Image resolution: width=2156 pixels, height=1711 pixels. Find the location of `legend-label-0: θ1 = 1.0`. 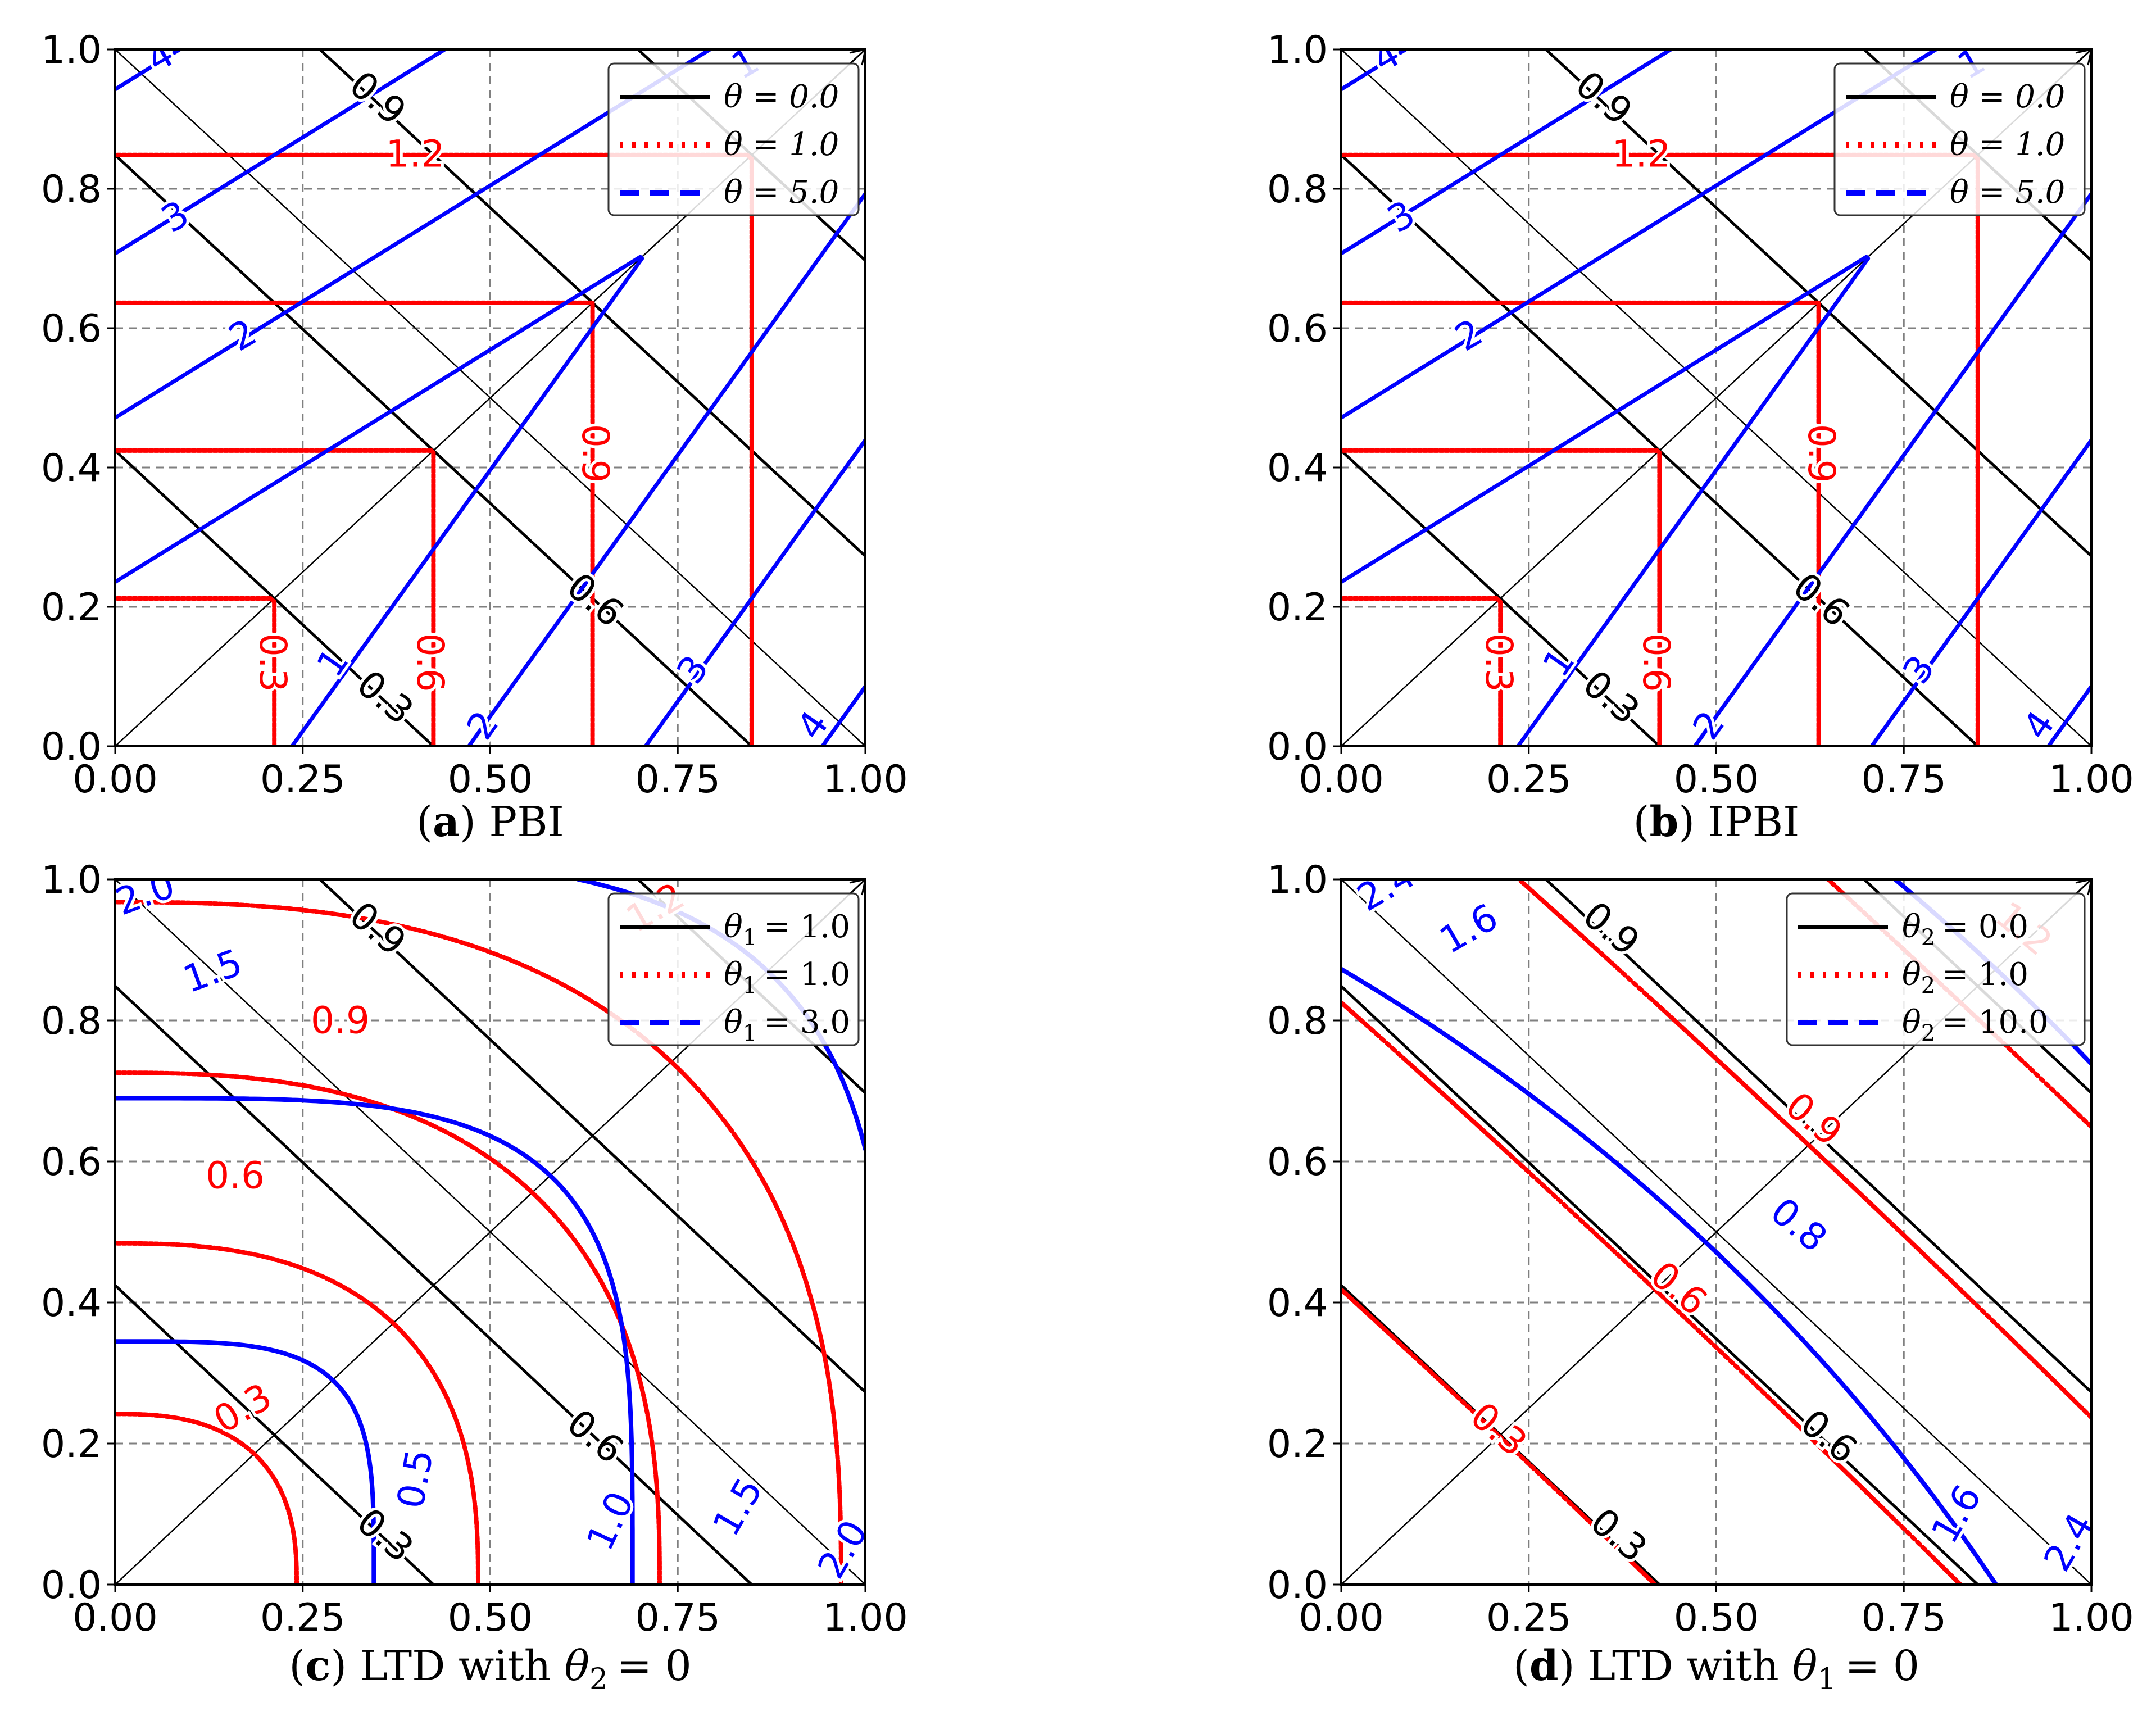

legend-label-0: θ1 = 1.0 is located at coordinates (787, 930).